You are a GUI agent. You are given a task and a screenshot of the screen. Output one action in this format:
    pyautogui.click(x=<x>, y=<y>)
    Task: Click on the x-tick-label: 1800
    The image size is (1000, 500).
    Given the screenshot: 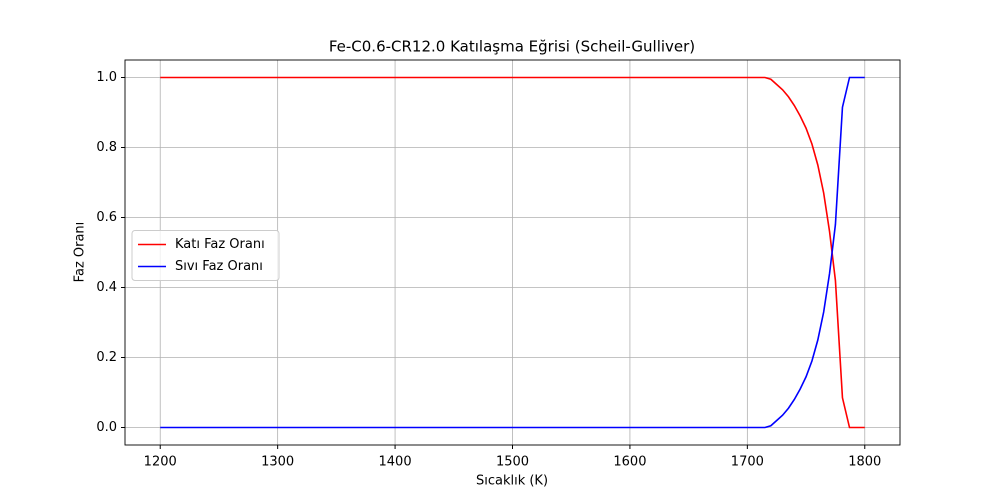 What is the action you would take?
    pyautogui.click(x=864, y=462)
    